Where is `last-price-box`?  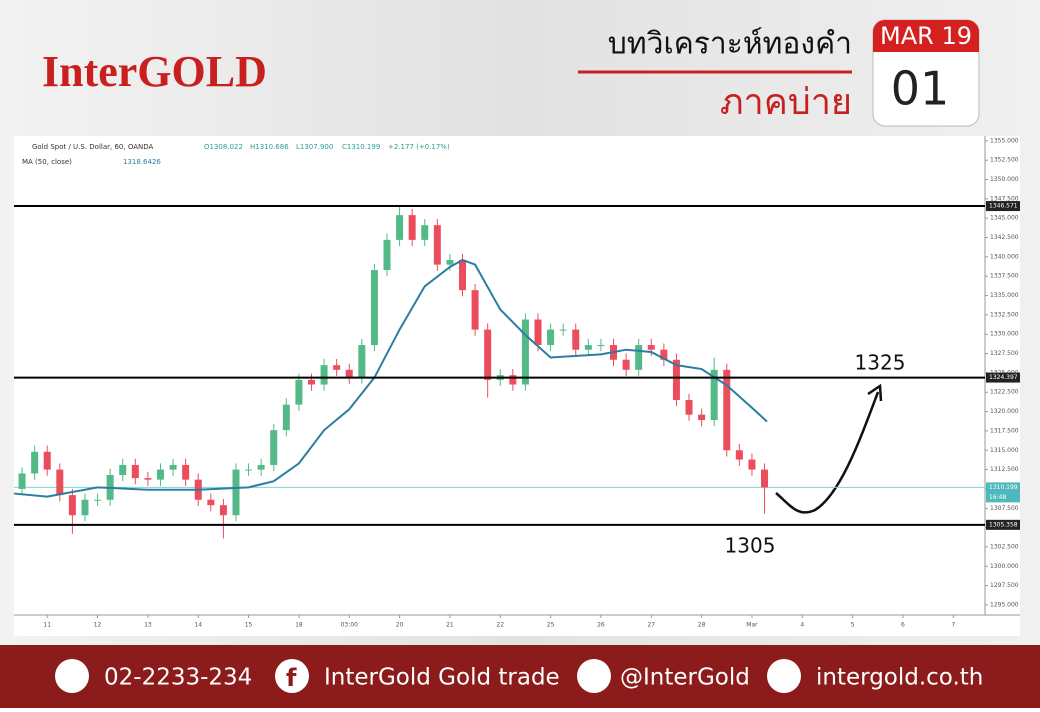
last-price-box is located at coordinates (1003, 492).